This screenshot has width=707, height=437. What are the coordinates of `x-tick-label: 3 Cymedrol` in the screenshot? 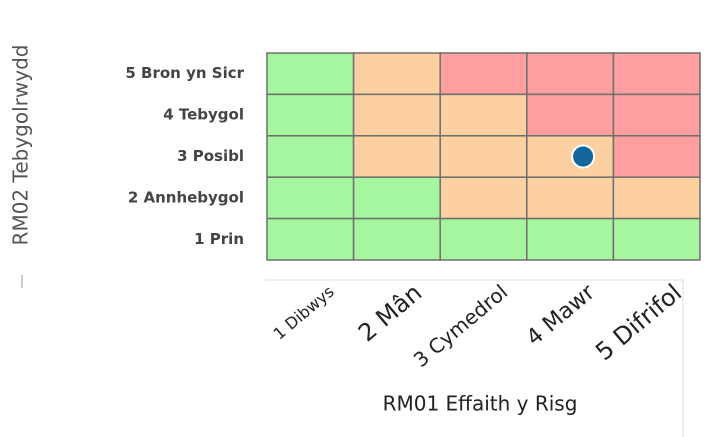 It's located at (460, 326).